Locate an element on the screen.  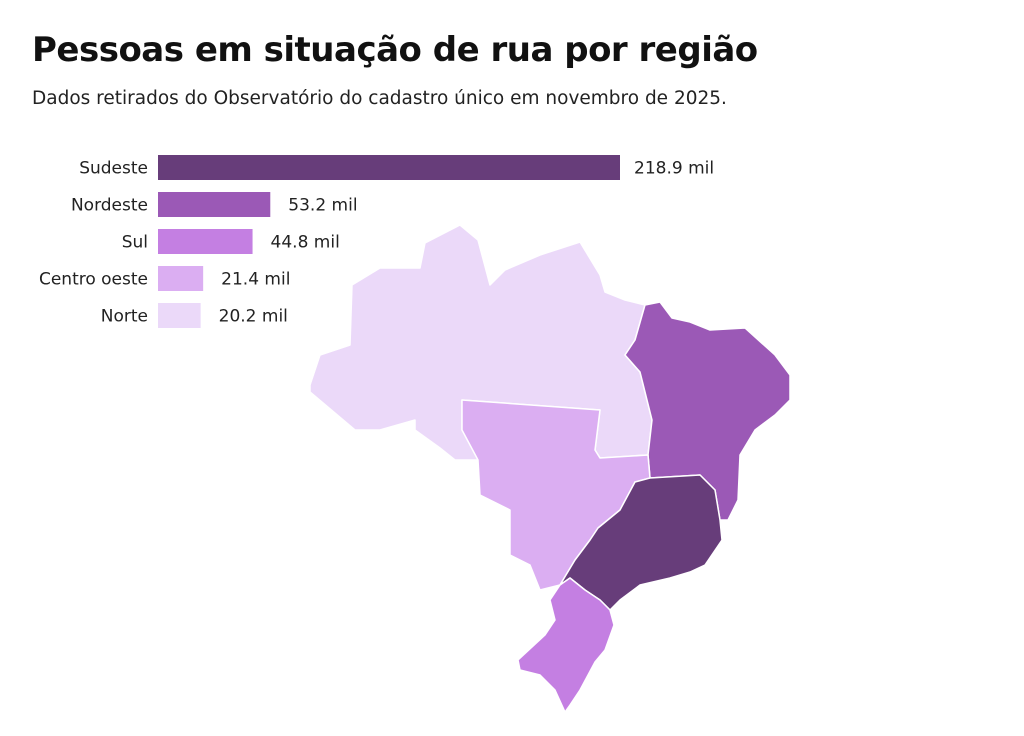
bar-nordeste is located at coordinates (214, 204).